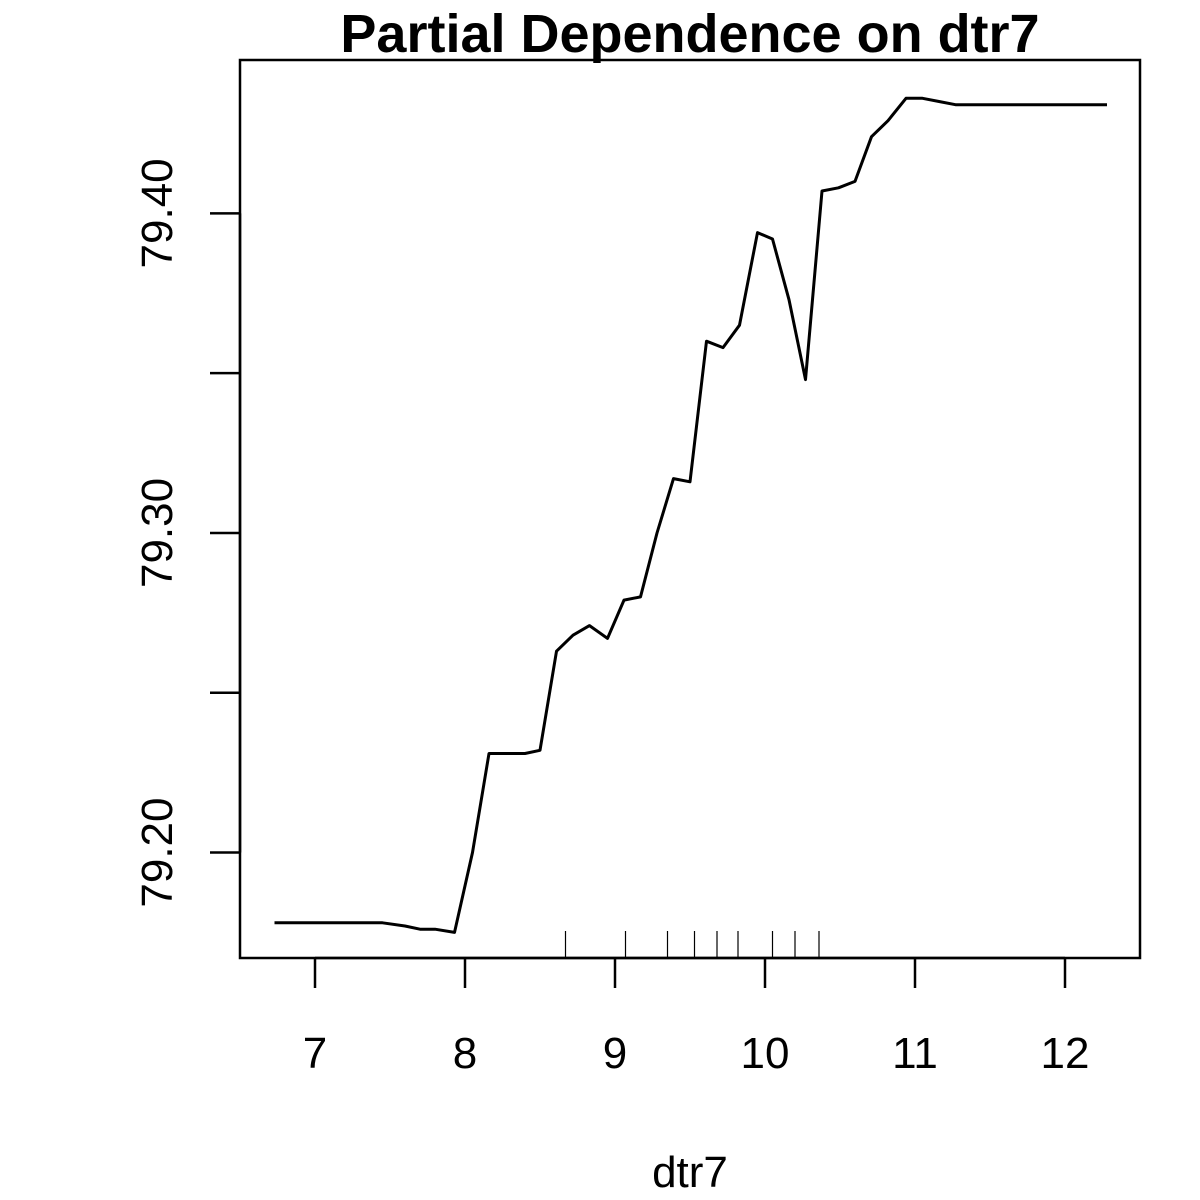 The height and width of the screenshot is (1200, 1200). Describe the element at coordinates (692, 944) in the screenshot. I see `rug-marks` at that location.